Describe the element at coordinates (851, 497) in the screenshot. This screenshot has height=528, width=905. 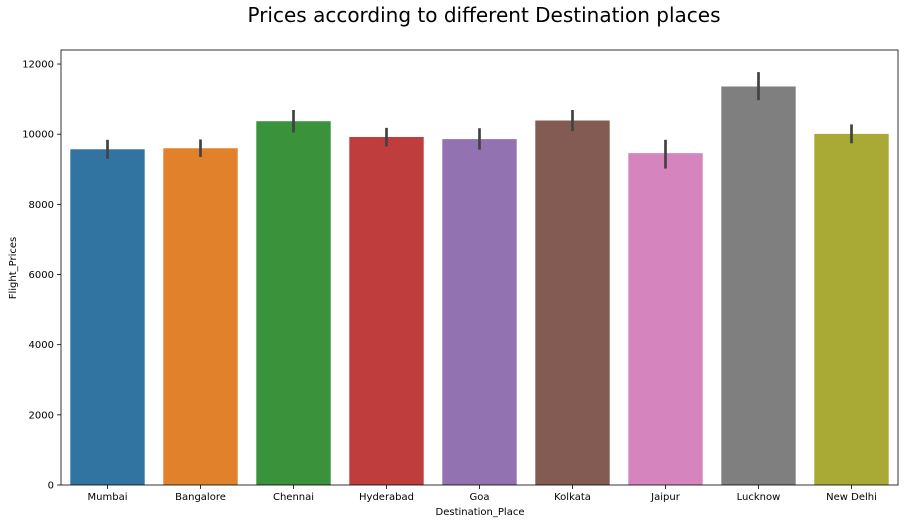
I see `x-tick-label: New Delhi` at that location.